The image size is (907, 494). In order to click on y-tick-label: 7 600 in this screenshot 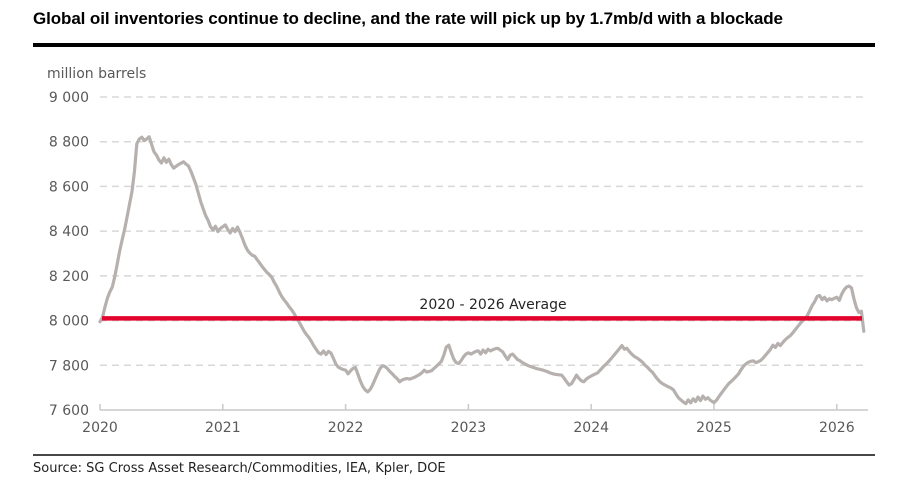, I will do `click(69, 411)`.